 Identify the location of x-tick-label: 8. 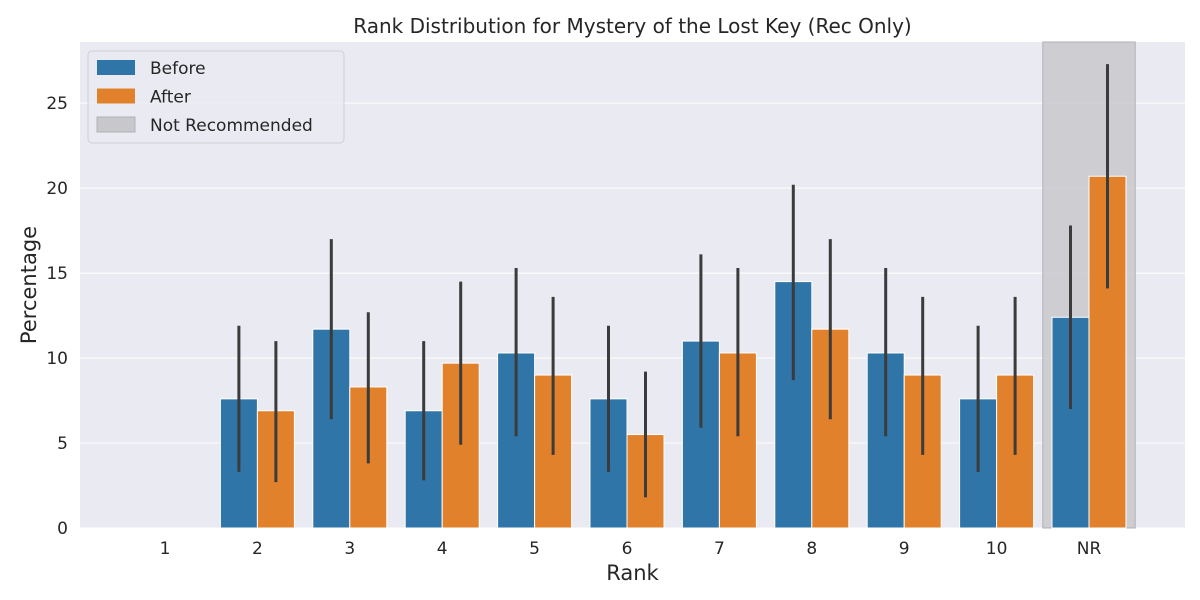
(811, 549).